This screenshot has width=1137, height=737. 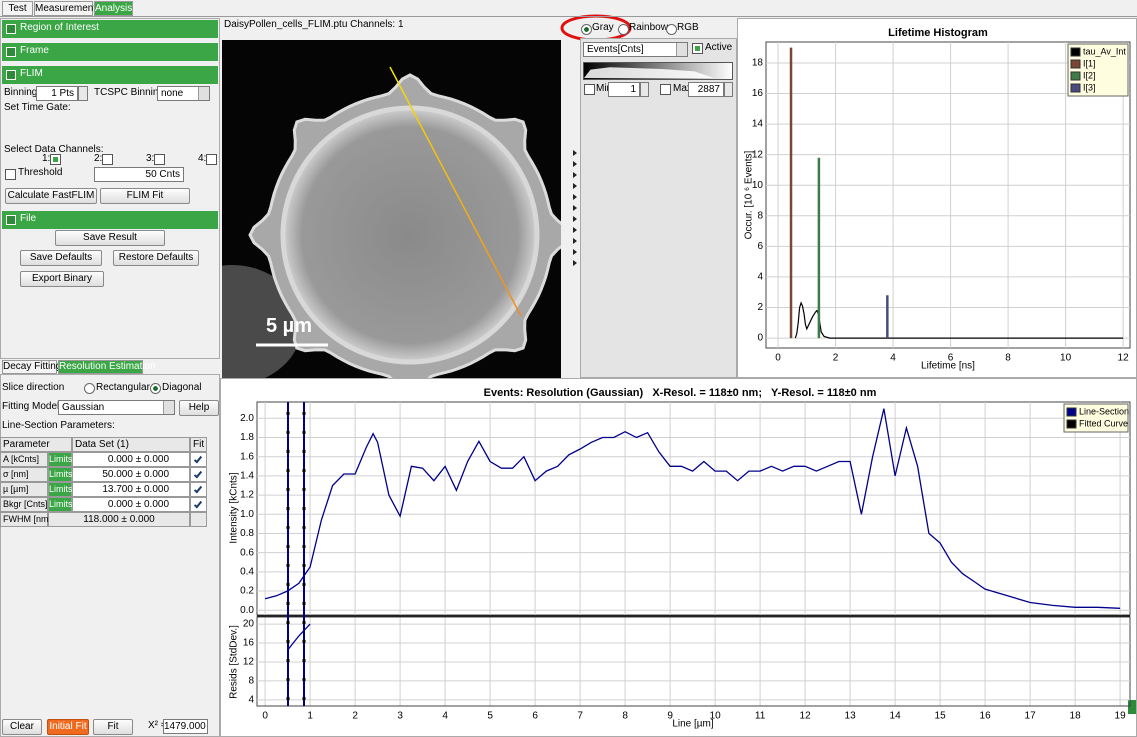 What do you see at coordinates (24, 489) in the screenshot?
I see `table-cell: µ [µm]` at bounding box center [24, 489].